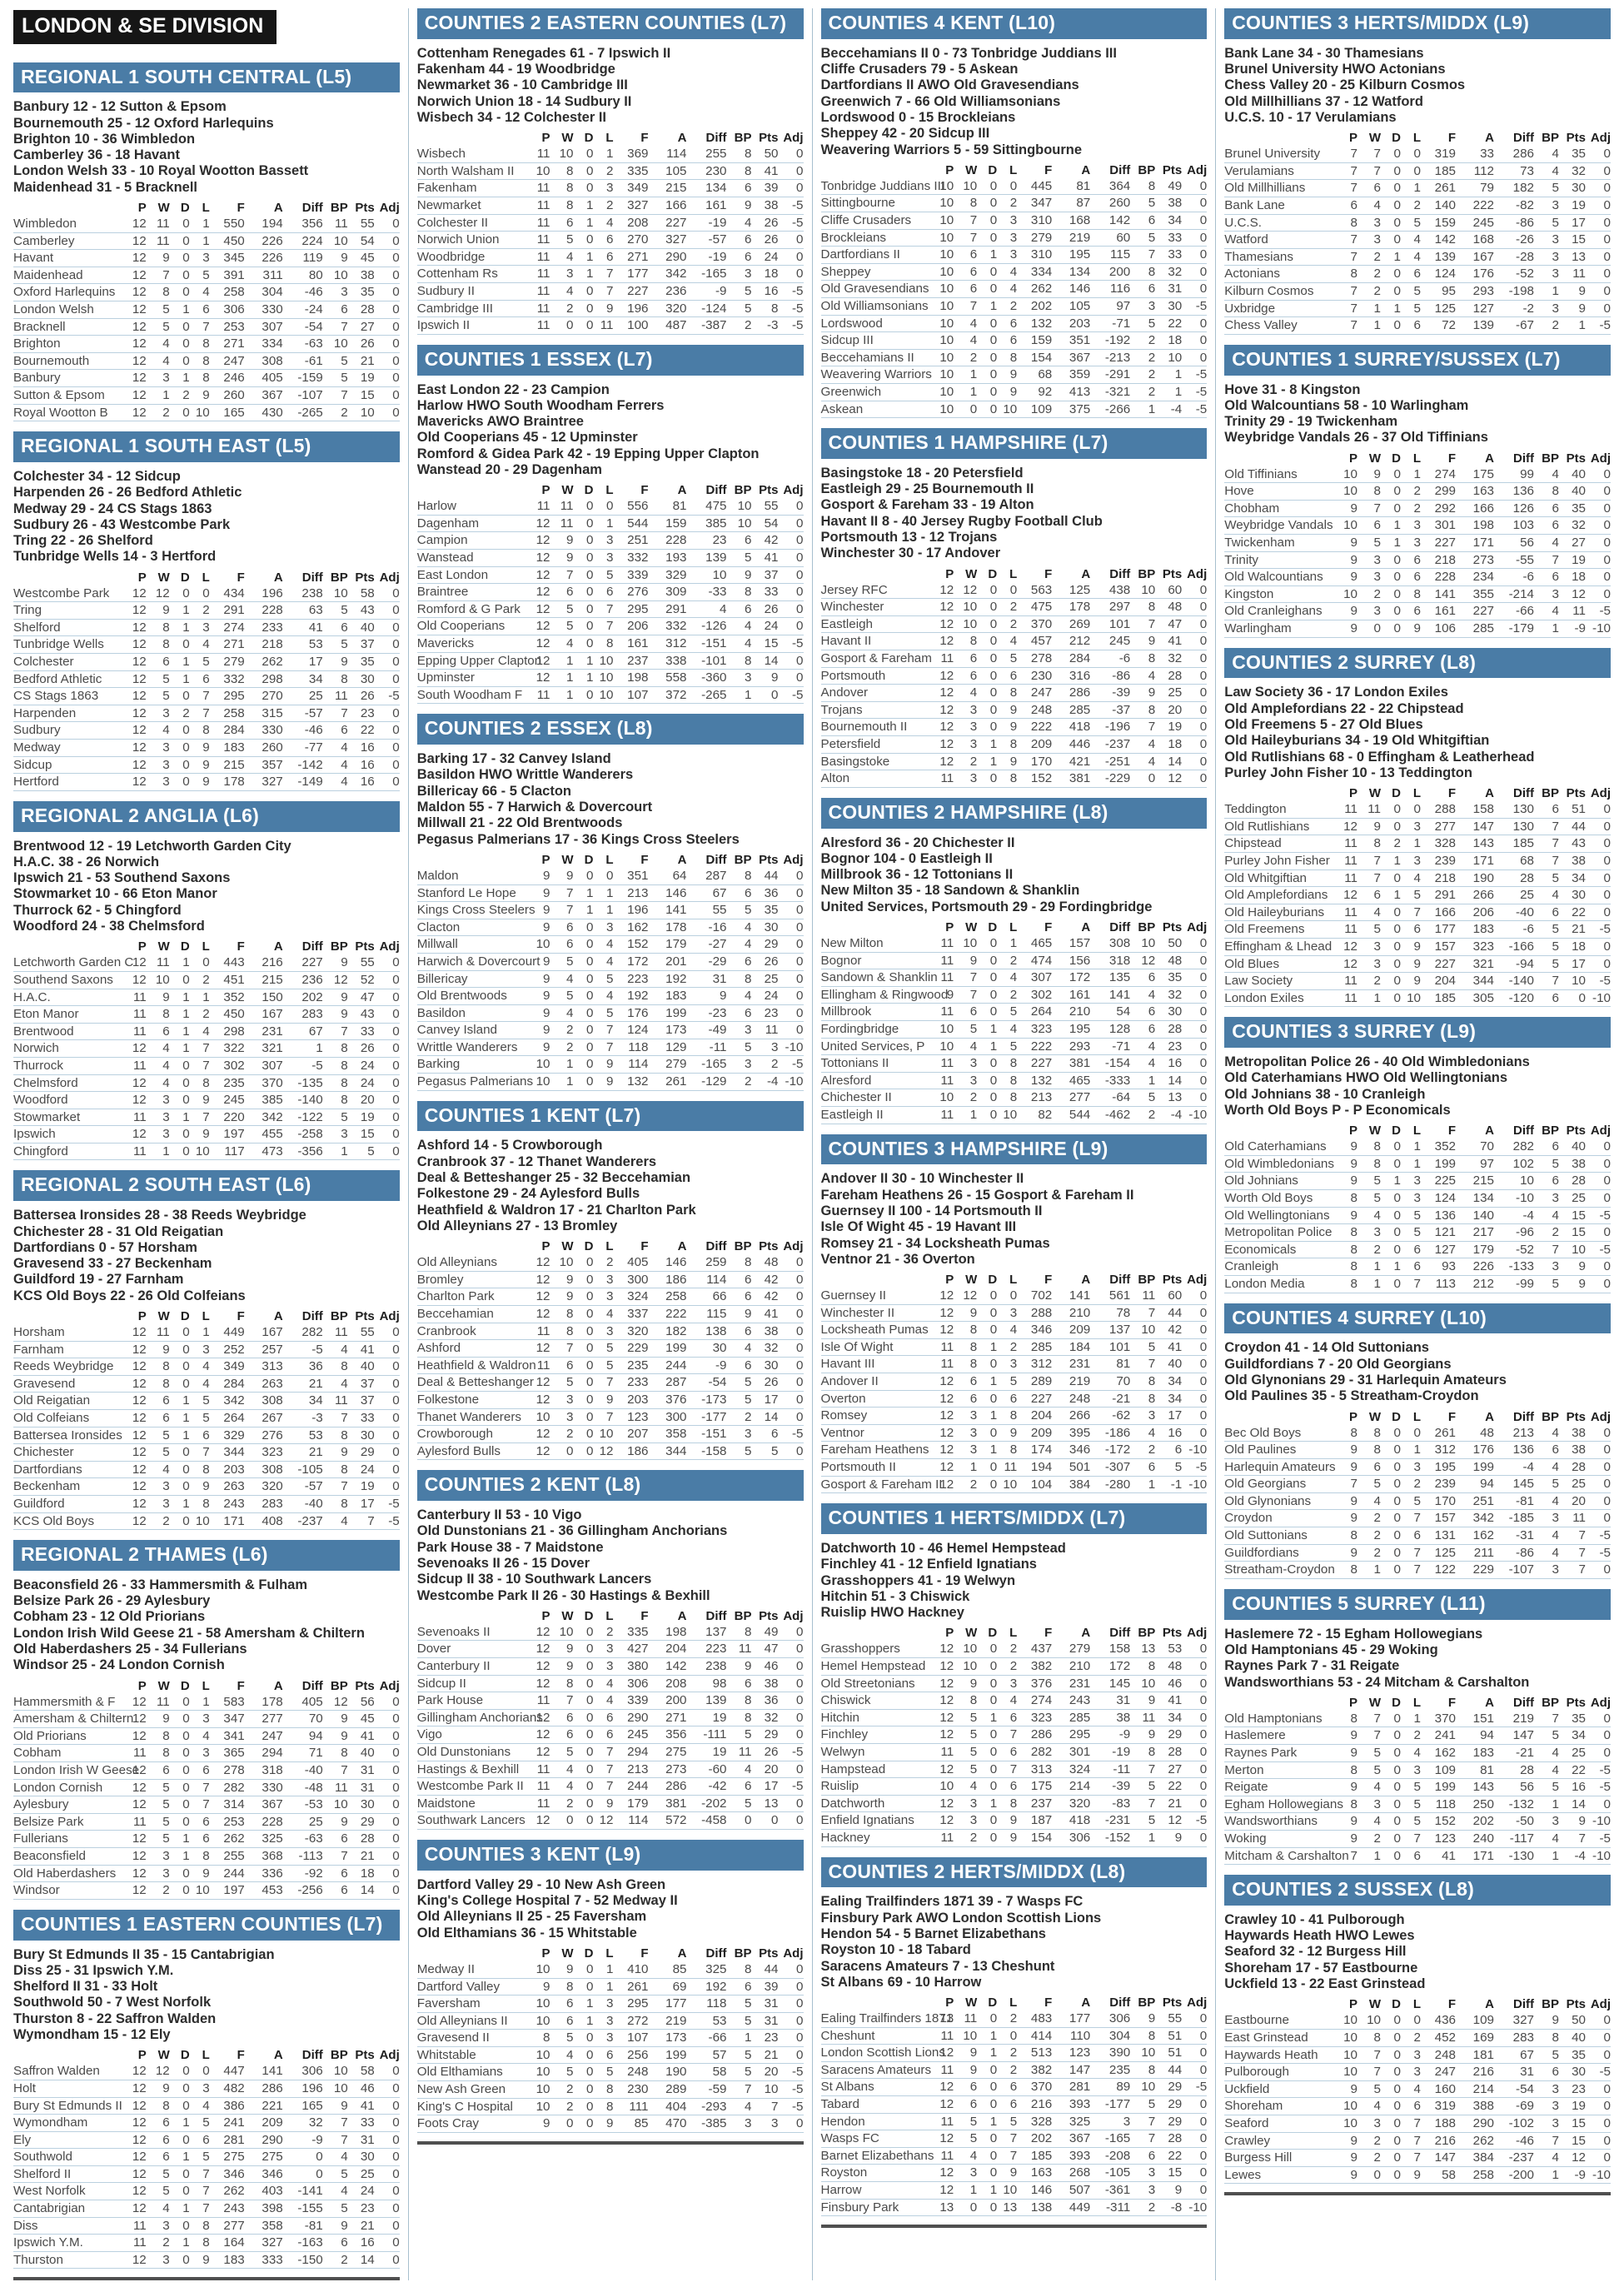  I want to click on stat-cell: -307, so click(1117, 1468).